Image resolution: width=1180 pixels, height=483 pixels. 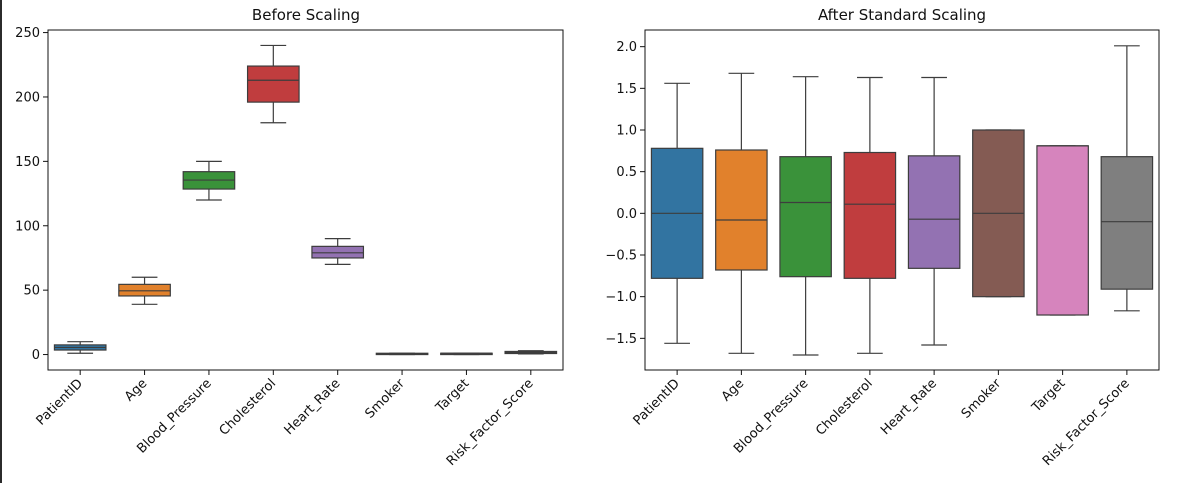 I want to click on chart-title: After Standard Scaling, so click(x=902, y=15).